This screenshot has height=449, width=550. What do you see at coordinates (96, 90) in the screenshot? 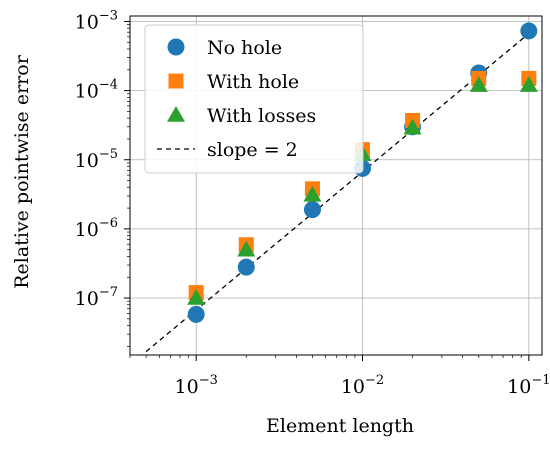
I see `y-tick-label: 10⁻⁴` at bounding box center [96, 90].